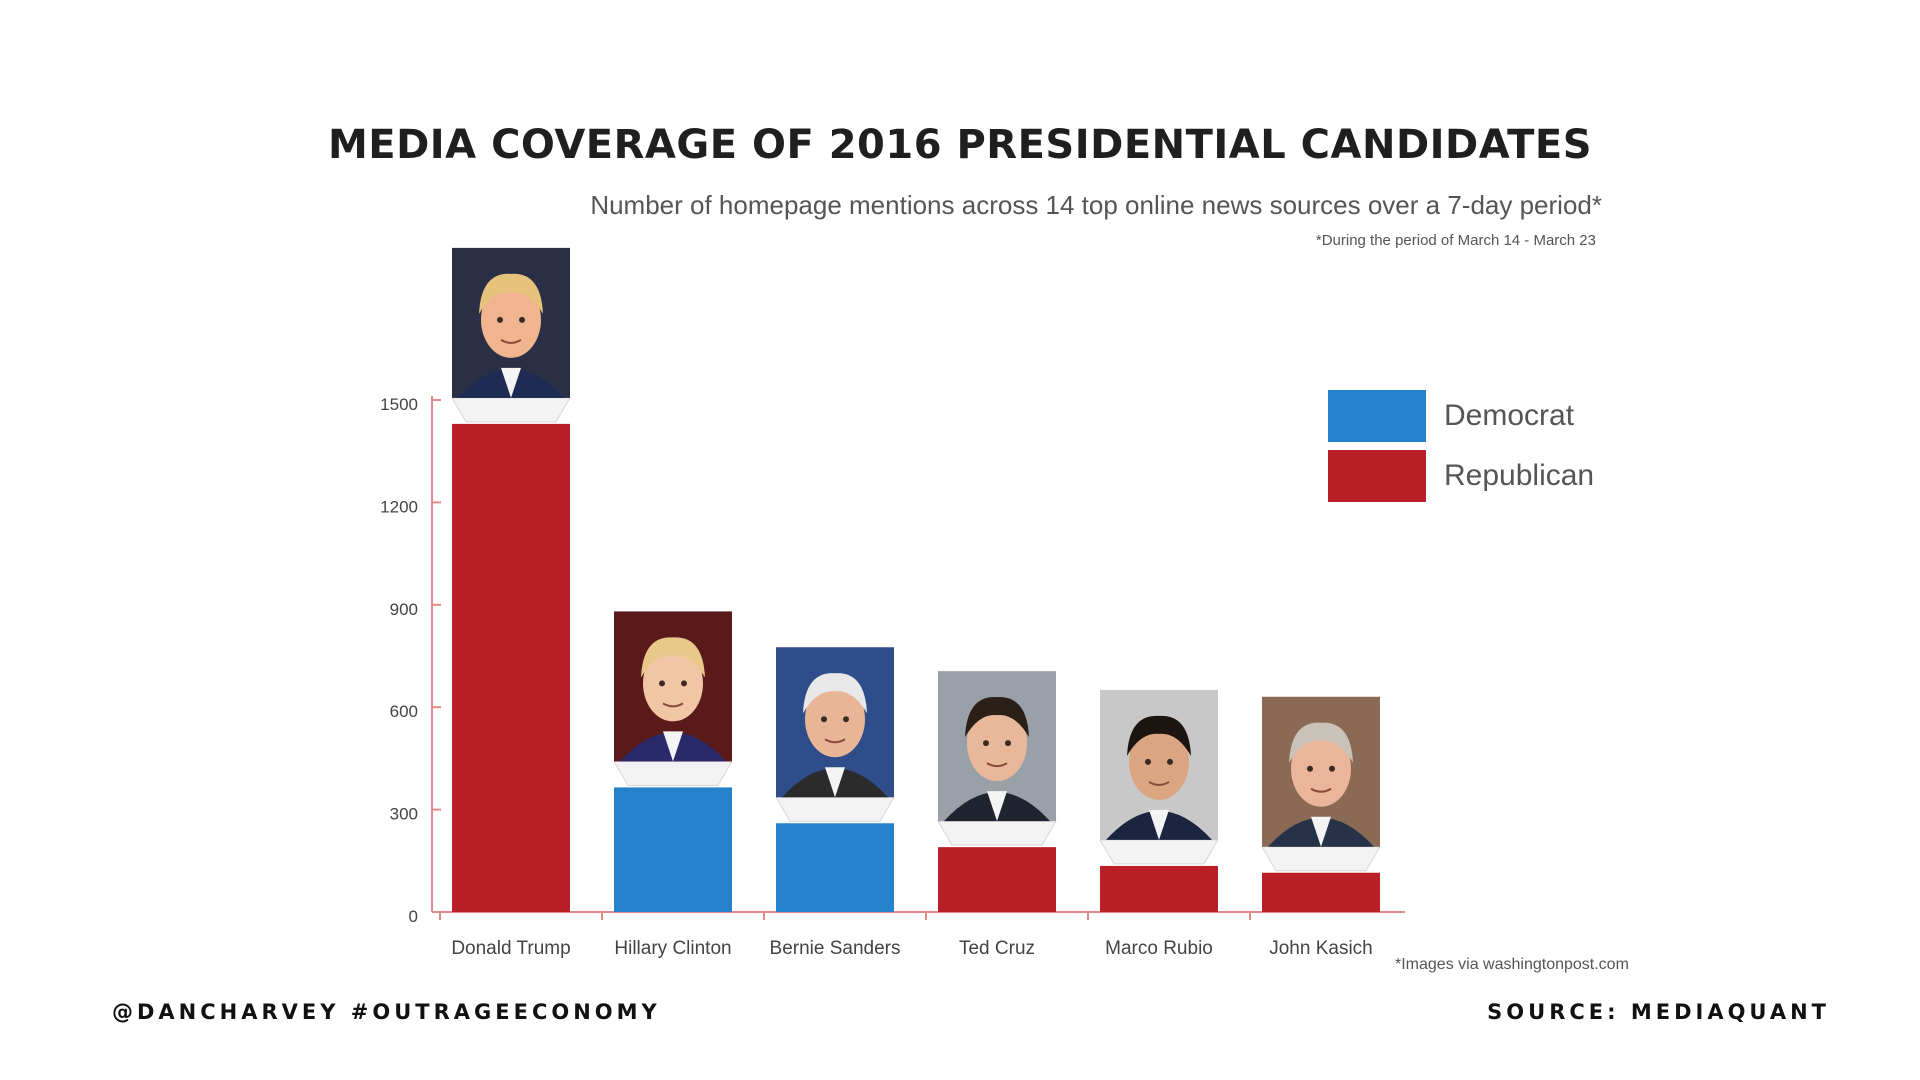 This screenshot has width=1920, height=1080. I want to click on x-category-label: Ted Cruz, so click(997, 948).